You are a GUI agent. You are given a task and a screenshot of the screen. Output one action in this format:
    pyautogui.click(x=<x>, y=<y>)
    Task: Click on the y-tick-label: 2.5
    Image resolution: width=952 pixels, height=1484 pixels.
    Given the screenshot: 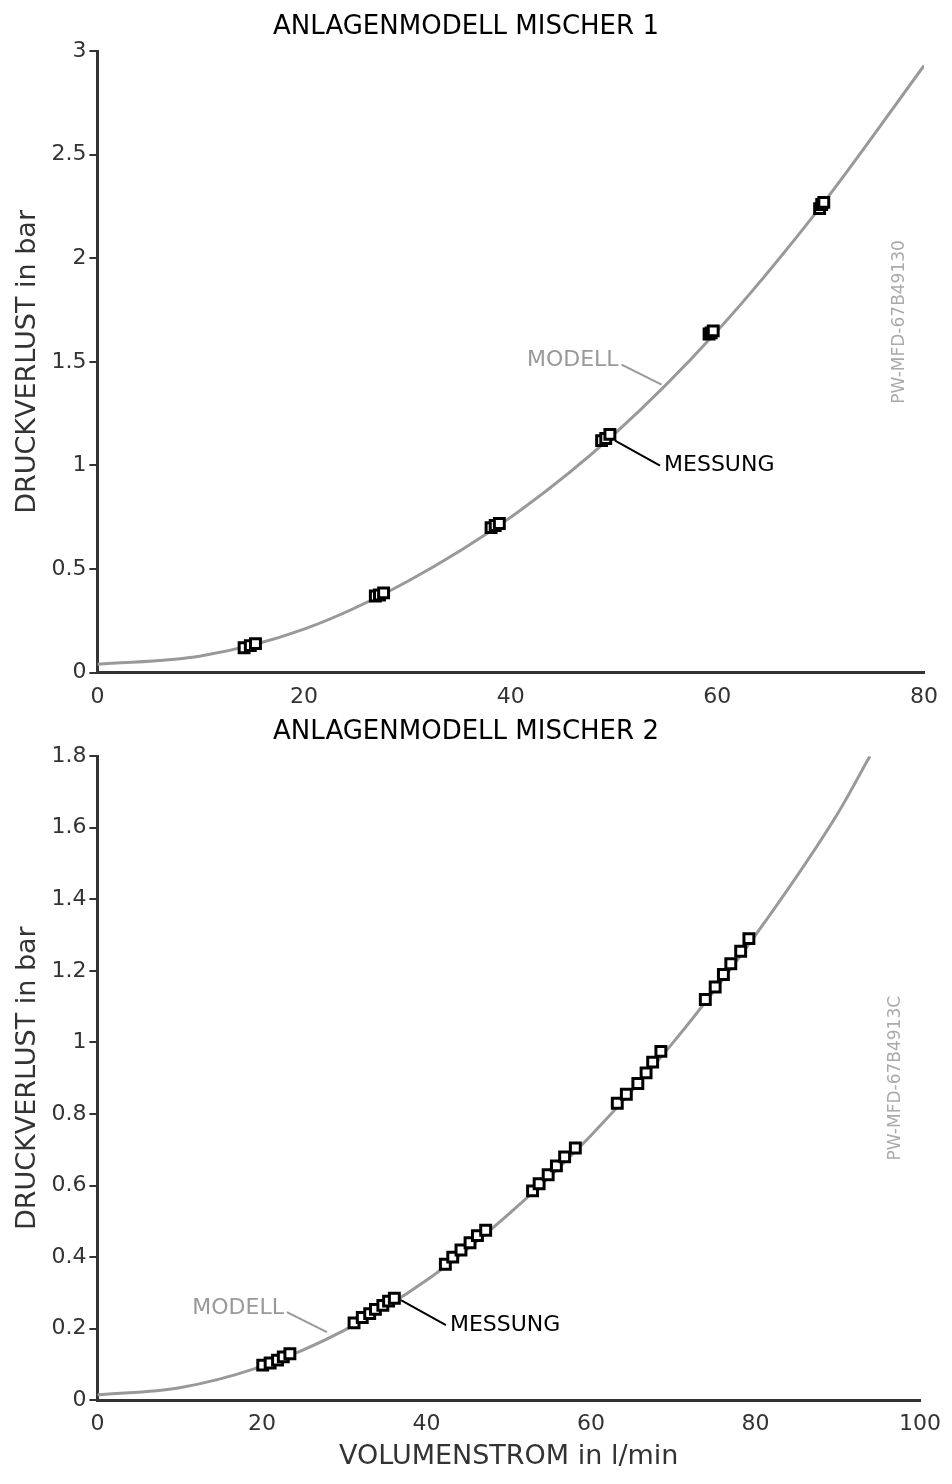 What is the action you would take?
    pyautogui.click(x=69, y=153)
    